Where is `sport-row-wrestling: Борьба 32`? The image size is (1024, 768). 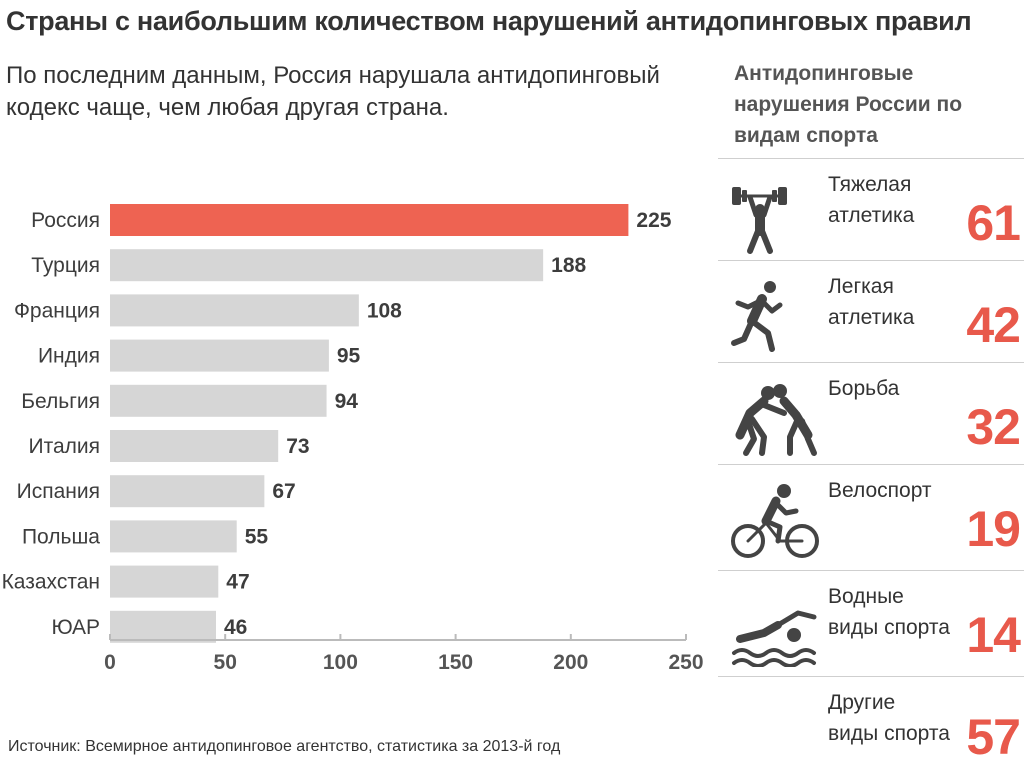 sport-row-wrestling: Борьба 32 is located at coordinates (871, 414).